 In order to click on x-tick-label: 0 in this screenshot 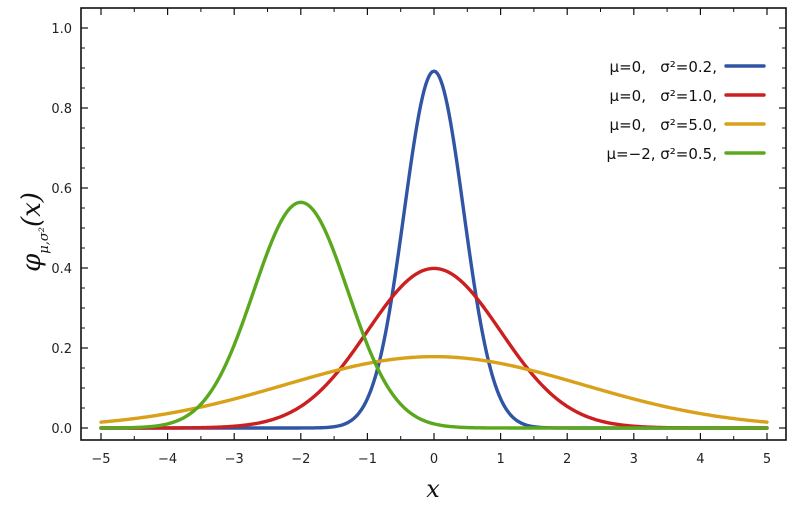, I will do `click(434, 459)`.